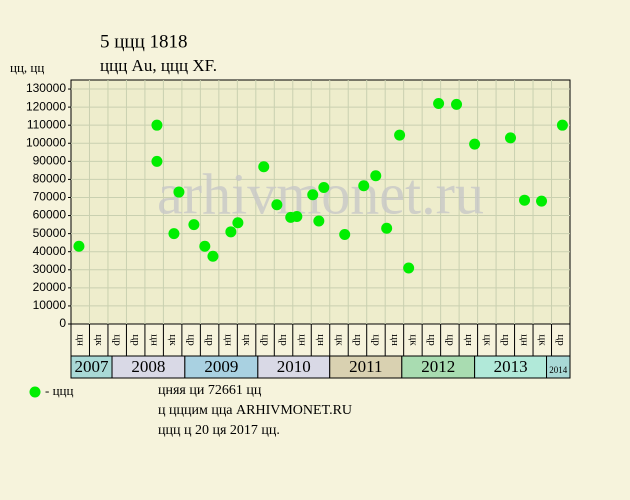 Image resolution: width=630 pixels, height=500 pixels. I want to click on y-tick-label: 110000, so click(46, 124).